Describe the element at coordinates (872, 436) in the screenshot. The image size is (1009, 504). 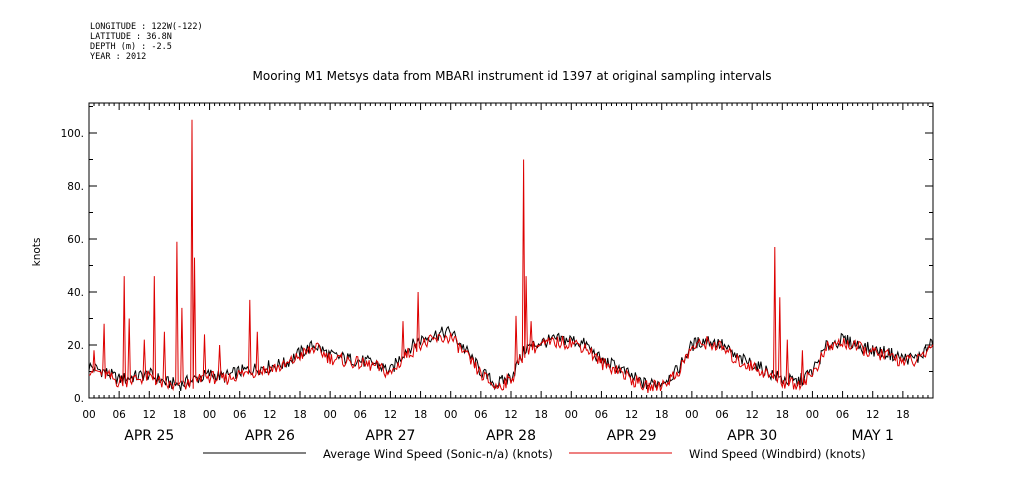
I see `date-label: MAY 1` at that location.